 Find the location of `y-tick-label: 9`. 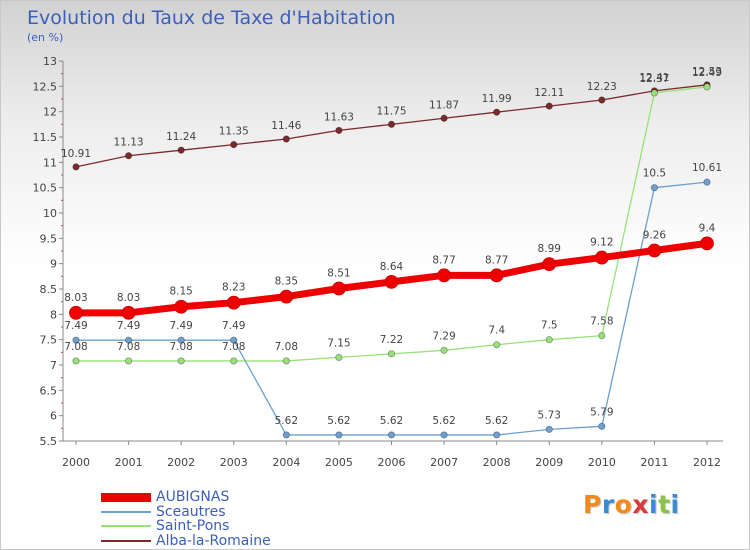

y-tick-label: 9 is located at coordinates (53, 264).